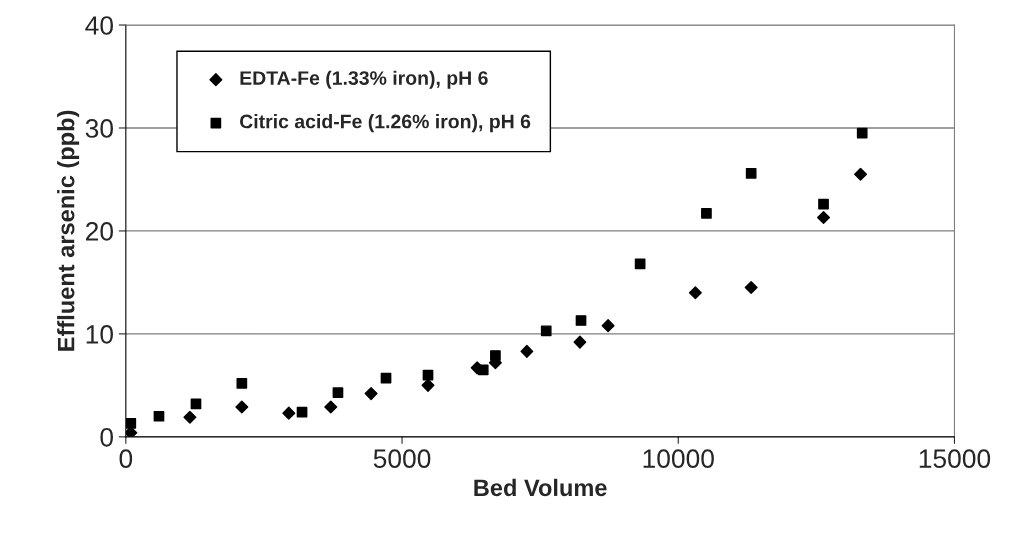  What do you see at coordinates (955, 459) in the screenshot?
I see `x-tick-label: 15000` at bounding box center [955, 459].